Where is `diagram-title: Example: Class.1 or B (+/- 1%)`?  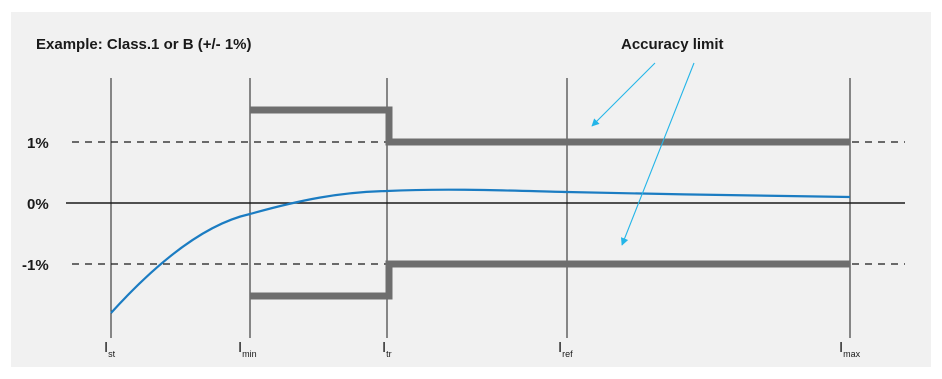 diagram-title: Example: Class.1 or B (+/- 1%) is located at coordinates (144, 44).